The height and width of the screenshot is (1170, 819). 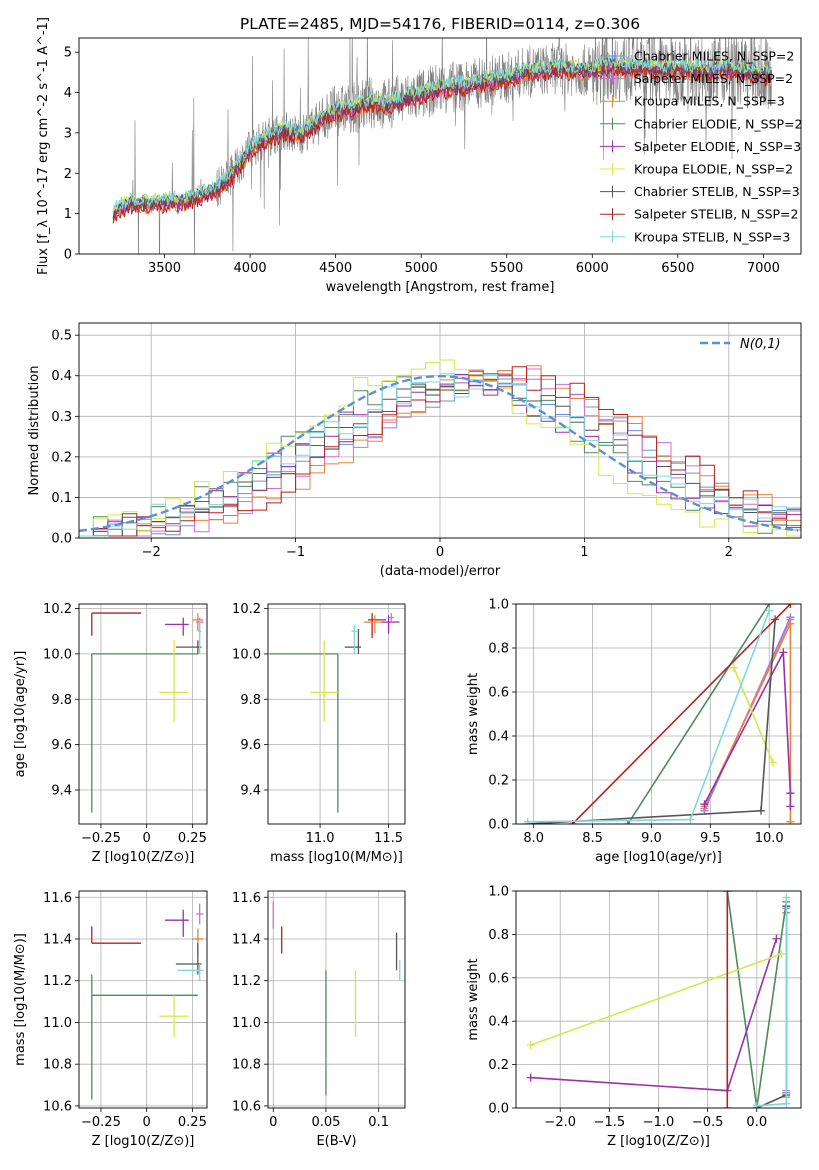 I want to click on x-tick-label: 11.0, so click(x=320, y=838).